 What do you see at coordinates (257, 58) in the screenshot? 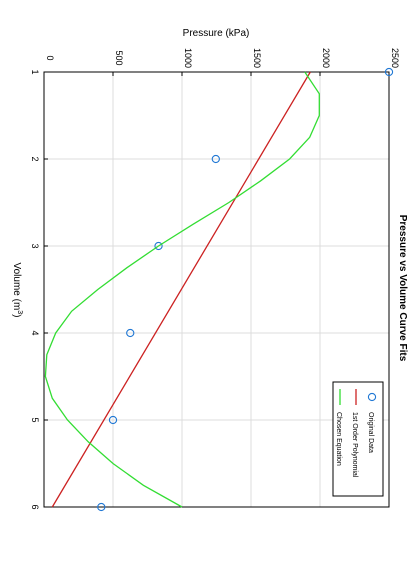
I see `tick-label-pressure: 1500` at bounding box center [257, 58].